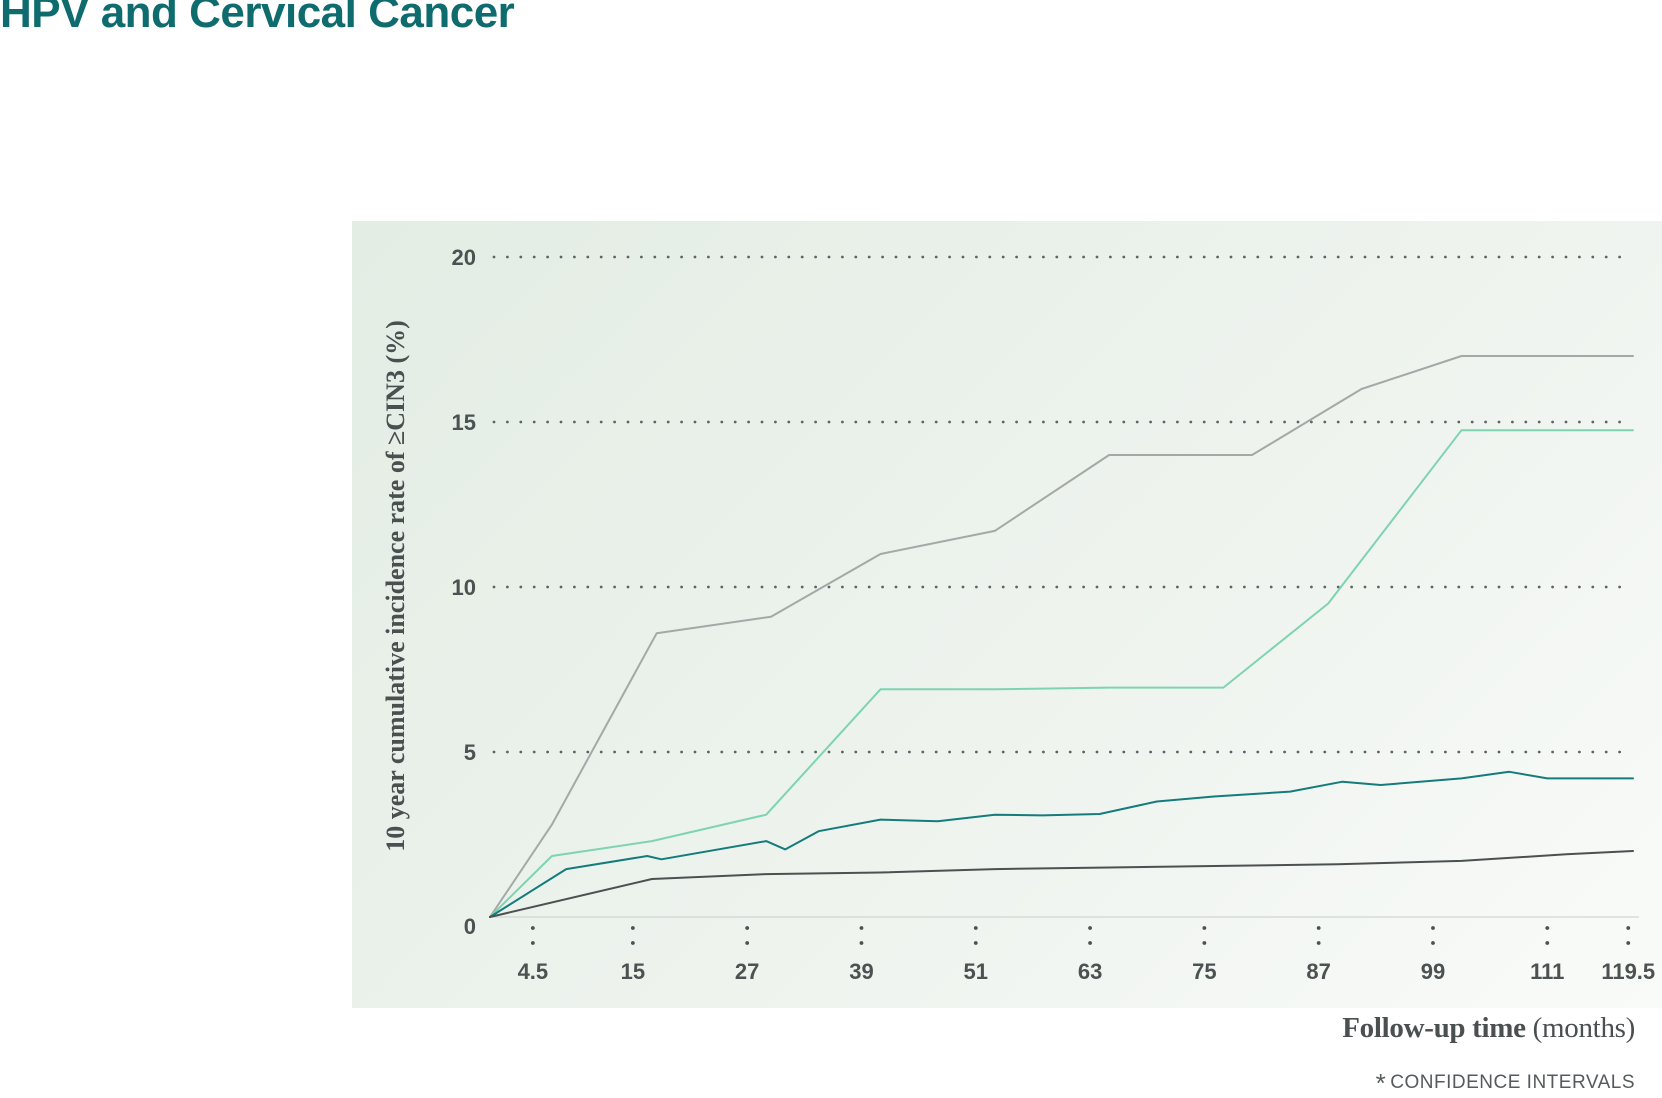  I want to click on y-tick-label: 20, so click(464, 257).